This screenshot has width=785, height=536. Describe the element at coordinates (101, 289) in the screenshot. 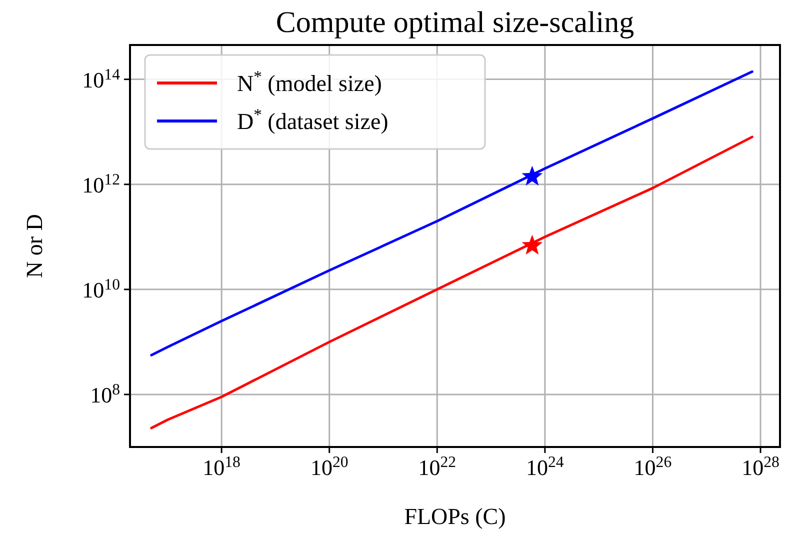

I see `y-tick-label: 10$^{10}$` at that location.